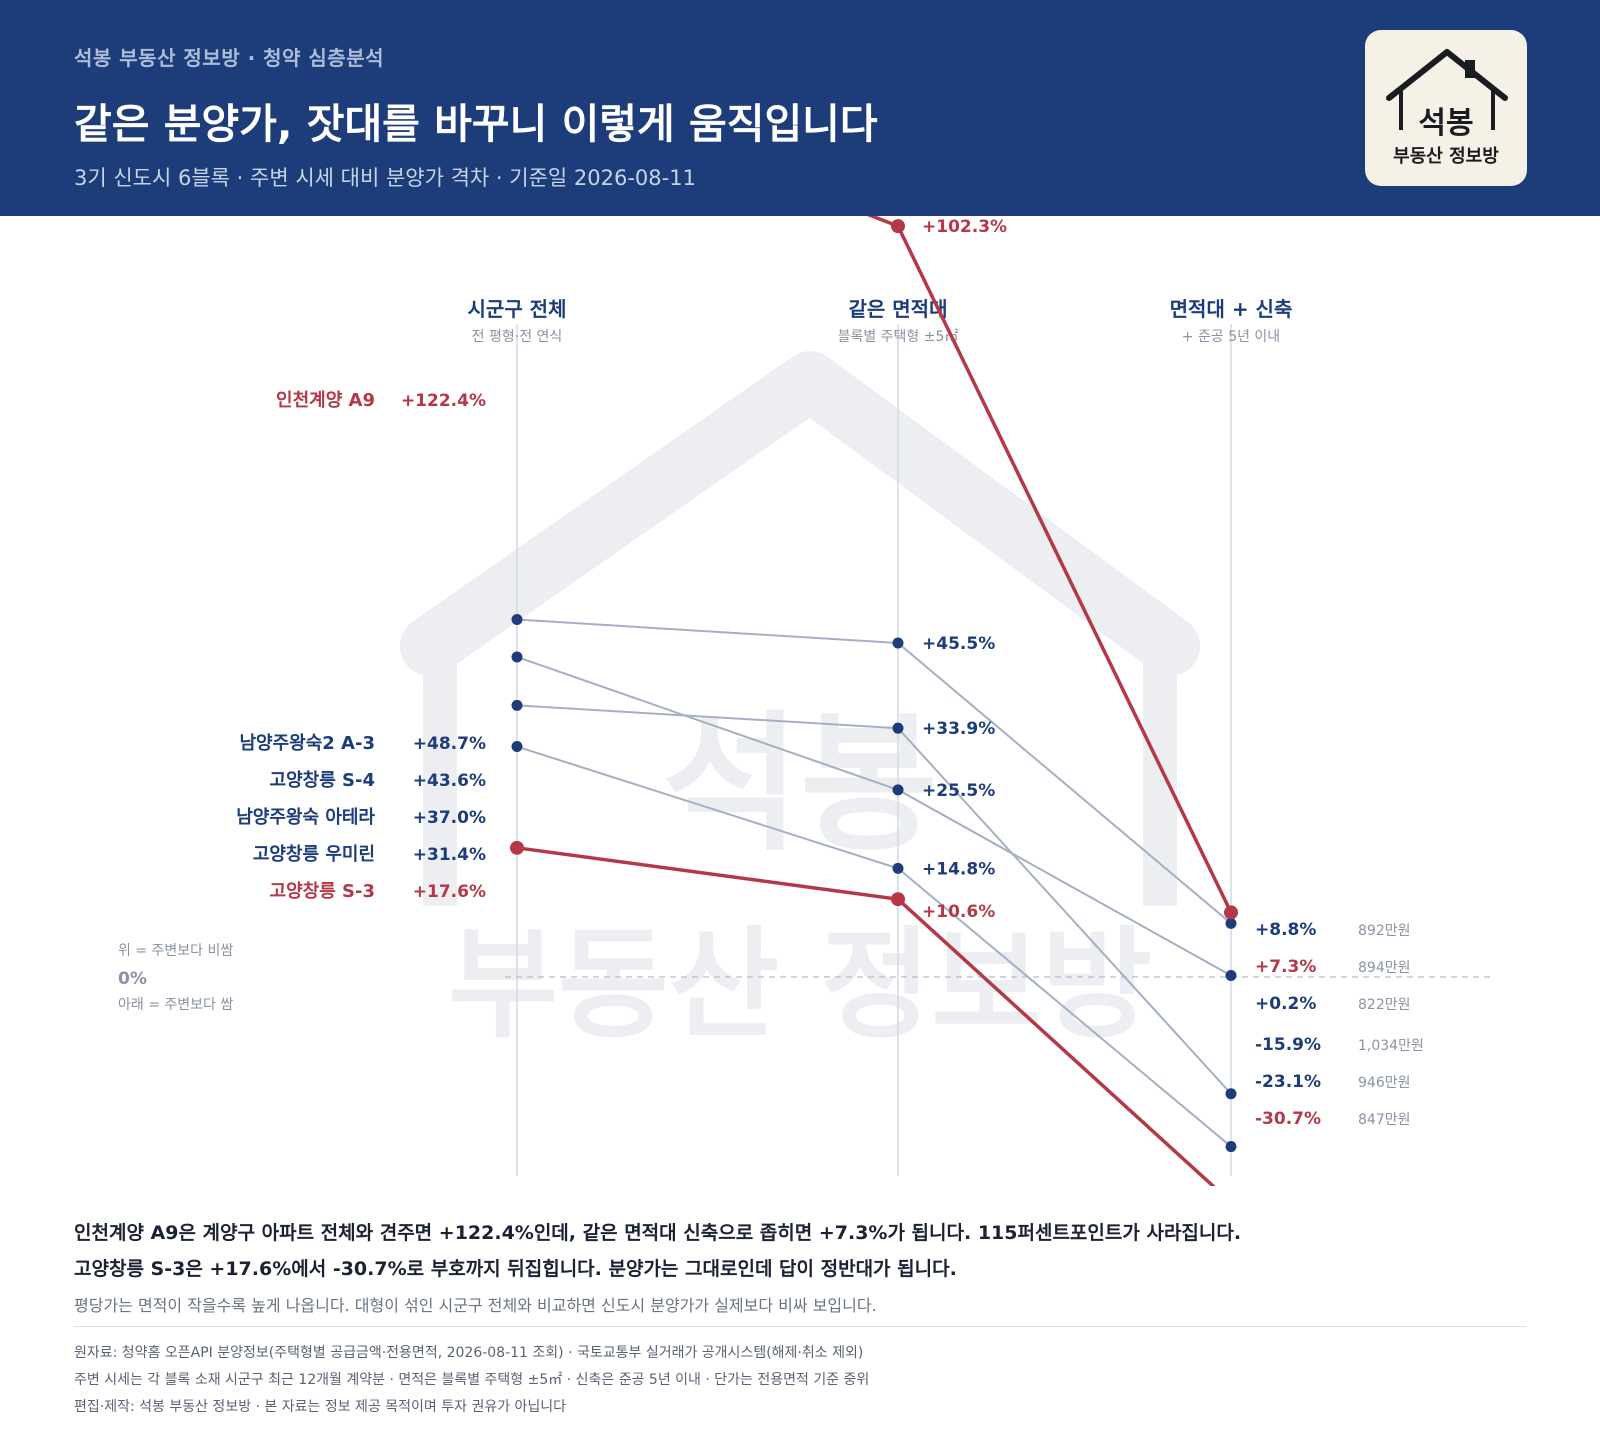 The height and width of the screenshot is (1452, 1600). What do you see at coordinates (476, 124) in the screenshot?
I see `page-title: 같은 분양가, 잣대를 바꾸니 이렇게 움직입니다` at bounding box center [476, 124].